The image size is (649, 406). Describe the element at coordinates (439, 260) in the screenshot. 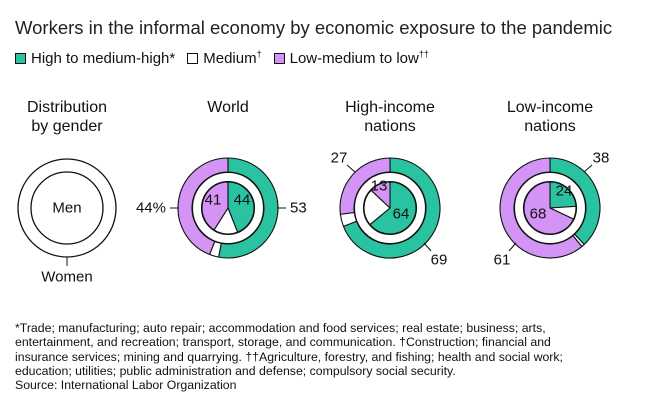

I see `high-income-outer-label-high: 69` at that location.